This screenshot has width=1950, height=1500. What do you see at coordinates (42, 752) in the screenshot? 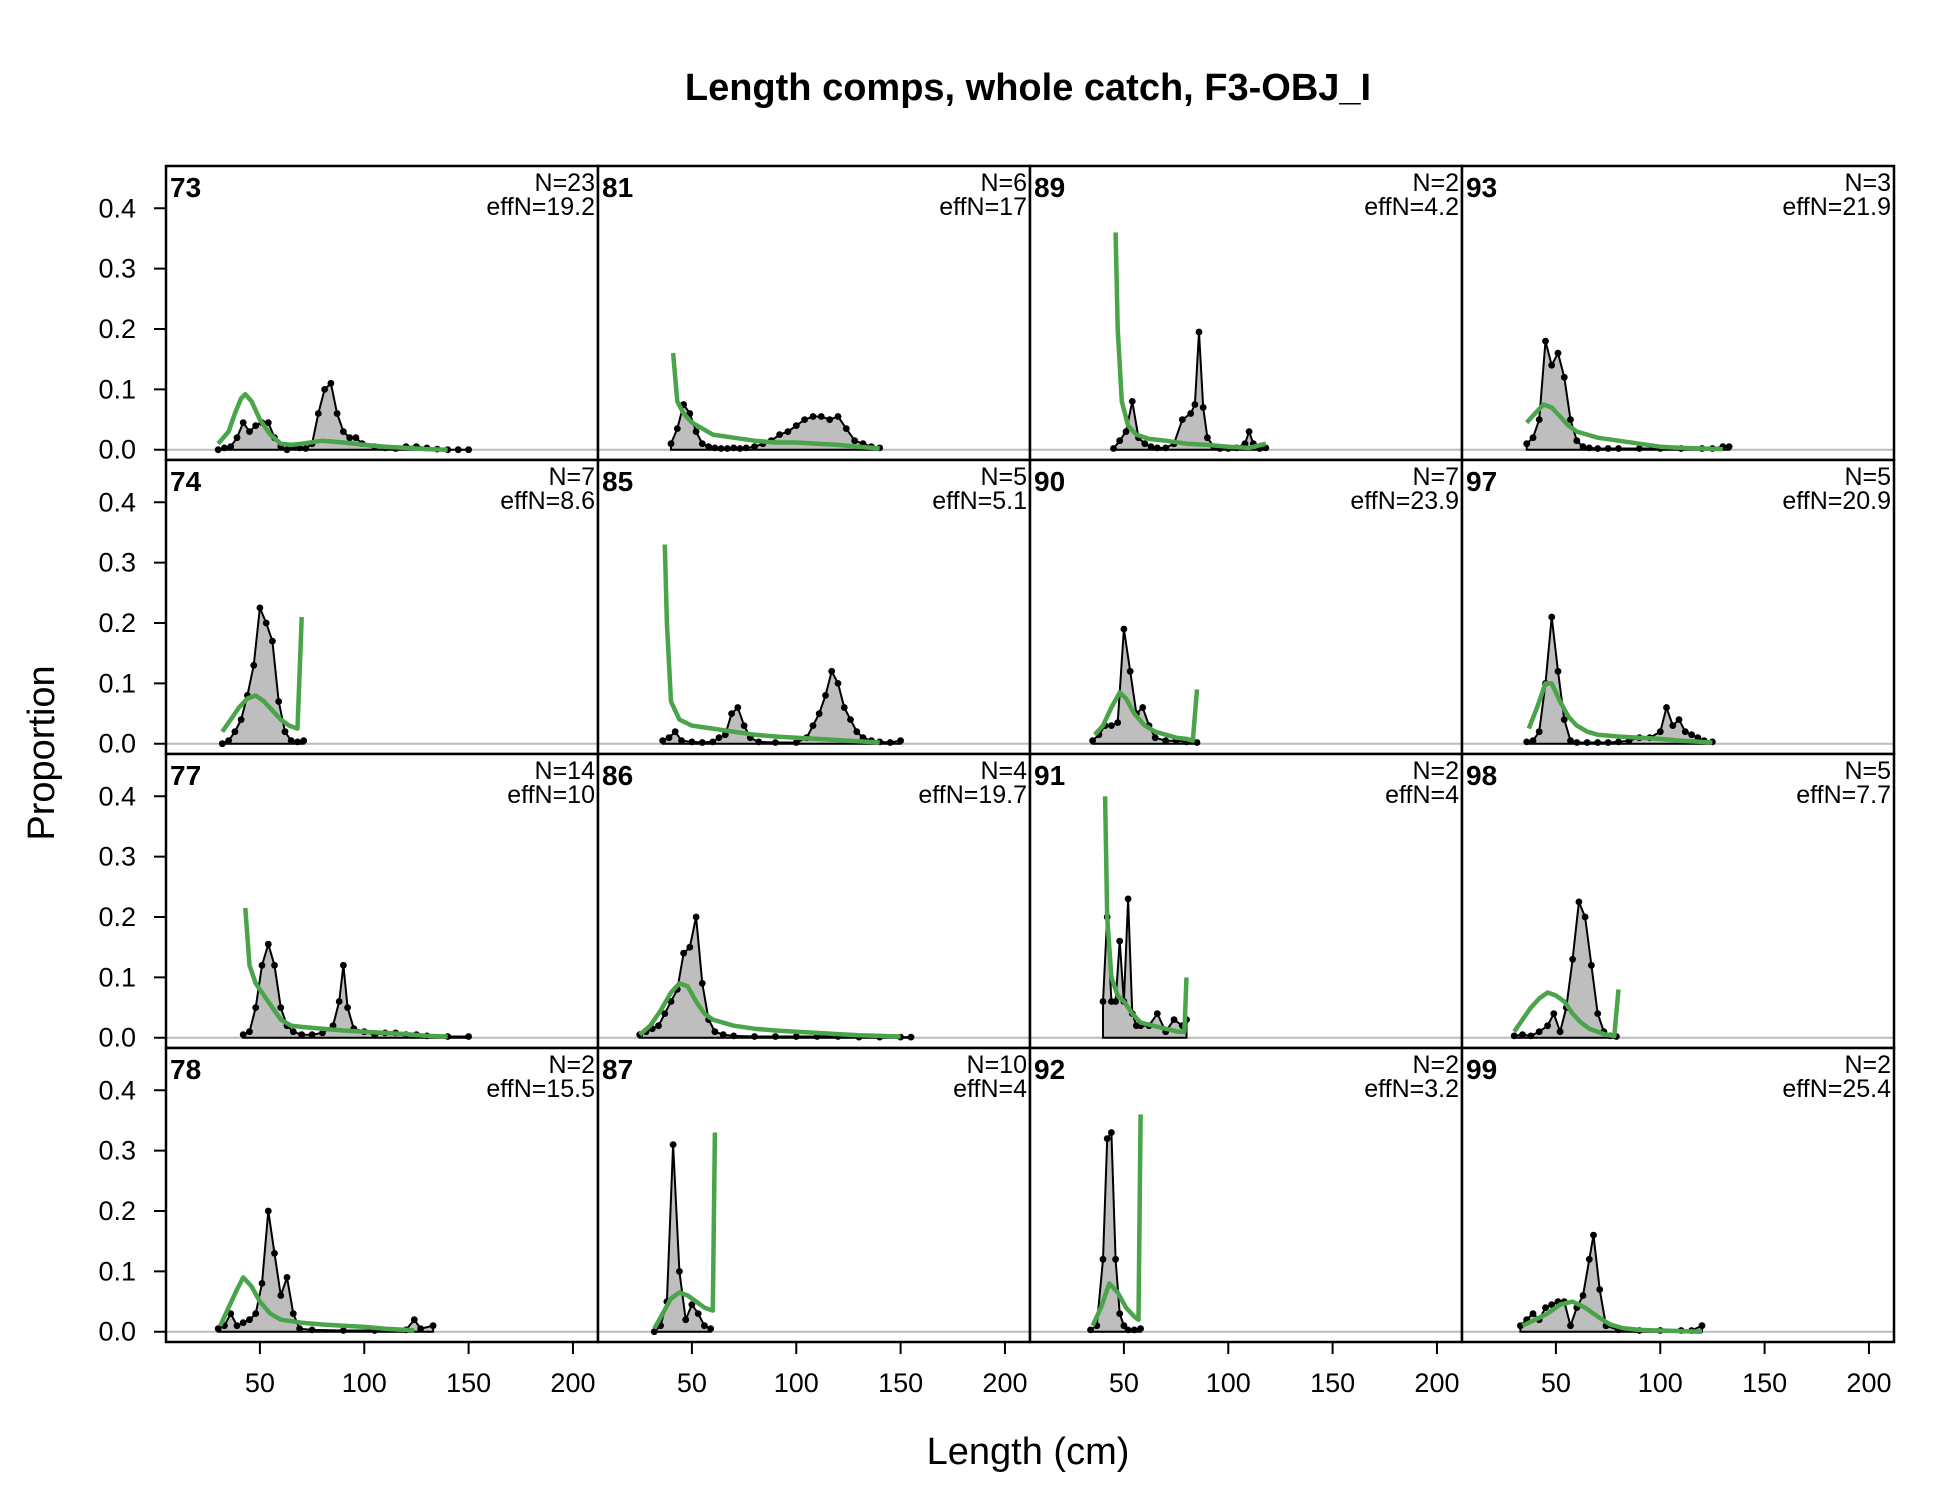
I see `y-axis-label: Proportion` at bounding box center [42, 752].